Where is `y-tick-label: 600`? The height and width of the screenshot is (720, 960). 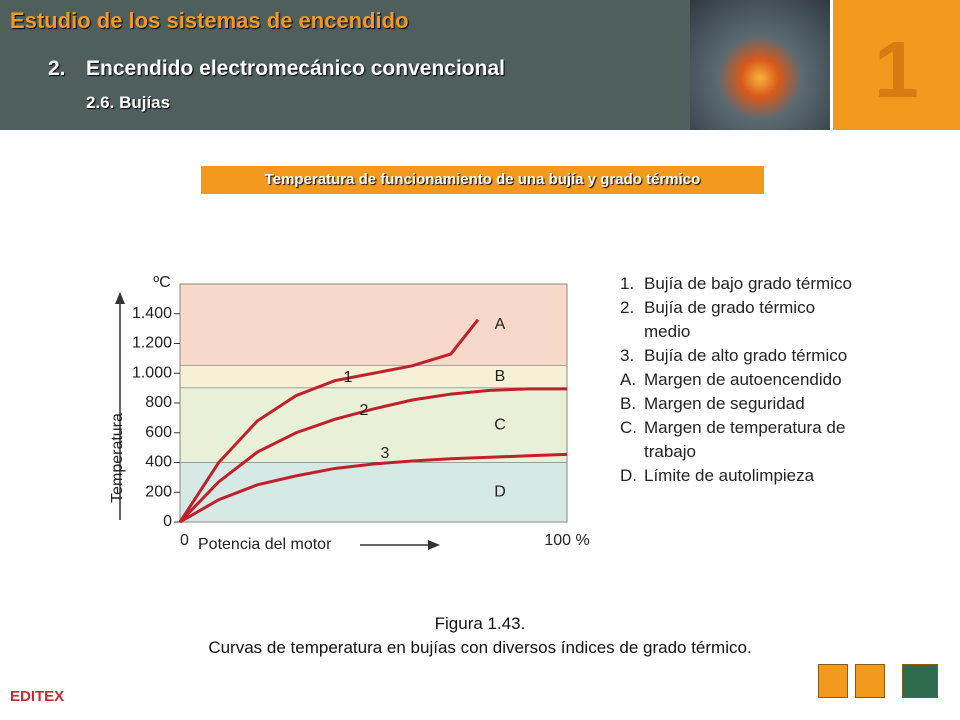
y-tick-label: 600 is located at coordinates (158, 432).